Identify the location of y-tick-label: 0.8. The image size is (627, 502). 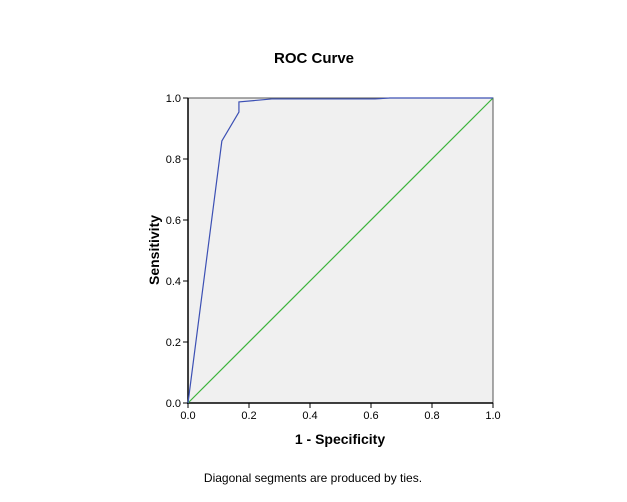
(173, 160).